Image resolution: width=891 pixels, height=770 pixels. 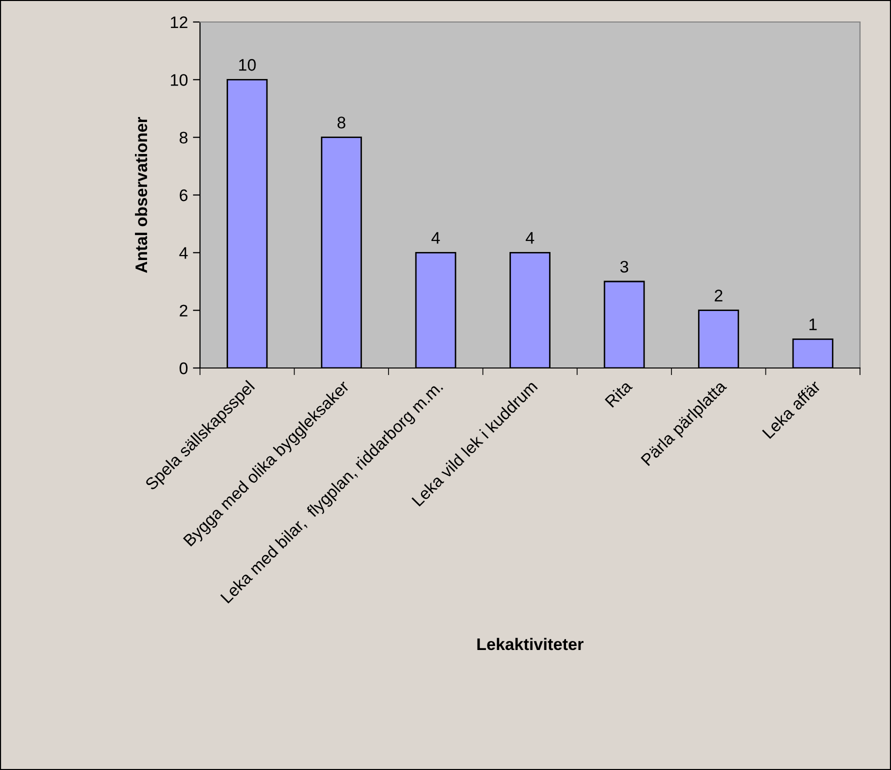 I want to click on data-label: 2, so click(x=718, y=296).